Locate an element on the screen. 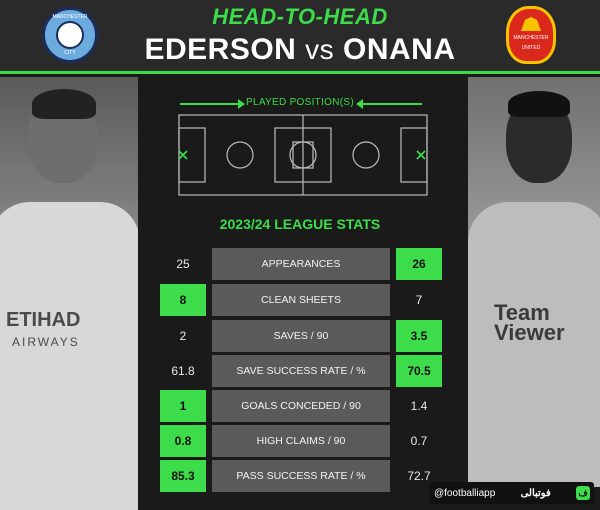  stat-row: 0.8 HIGH CLAIMS / 90 0.7 is located at coordinates (301, 441).